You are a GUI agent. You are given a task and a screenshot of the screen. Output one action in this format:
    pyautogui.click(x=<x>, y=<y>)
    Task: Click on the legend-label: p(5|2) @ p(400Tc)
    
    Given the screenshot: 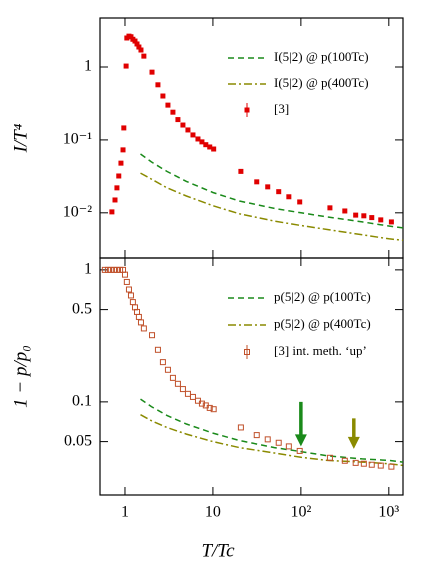 What is the action you would take?
    pyautogui.click(x=322, y=323)
    